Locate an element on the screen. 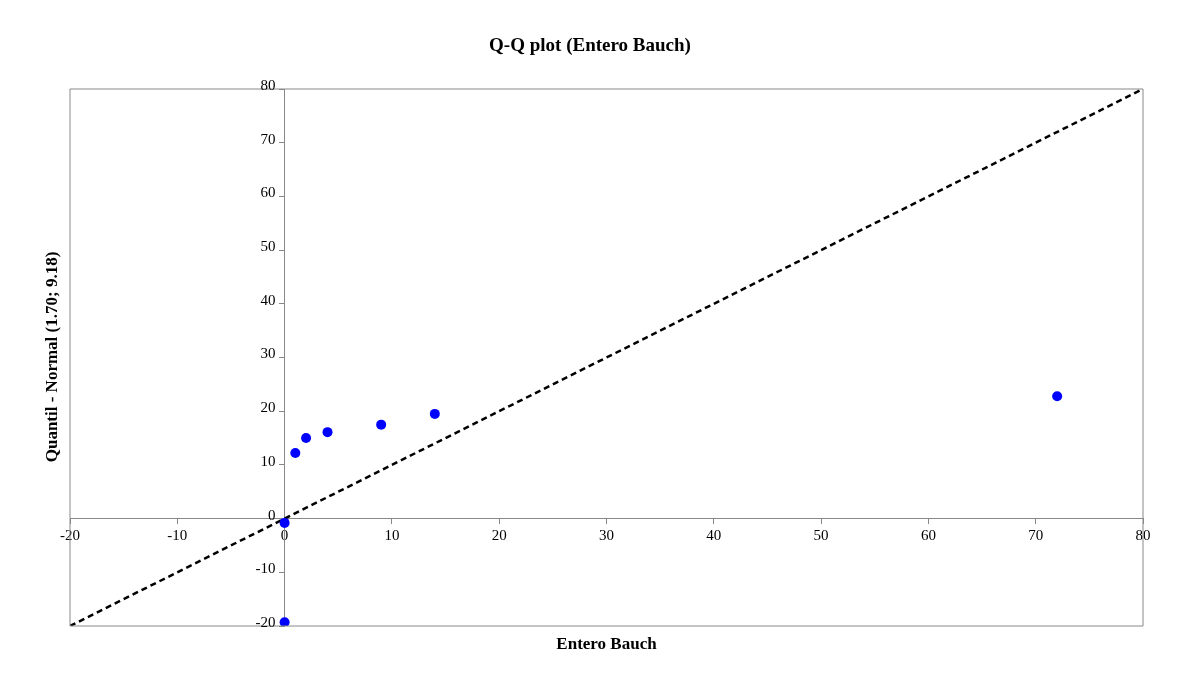  y-tick-label: 0 is located at coordinates (272, 514).